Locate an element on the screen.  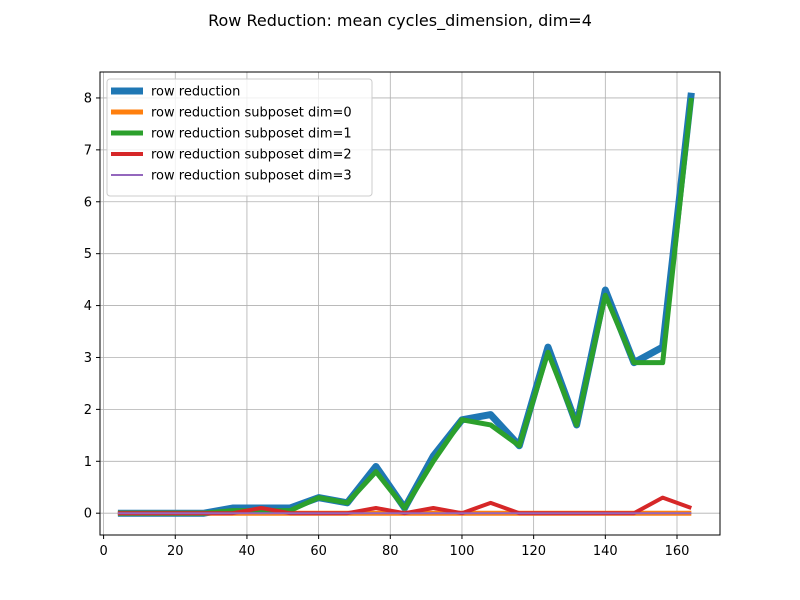
legend-box is located at coordinates (239, 137).